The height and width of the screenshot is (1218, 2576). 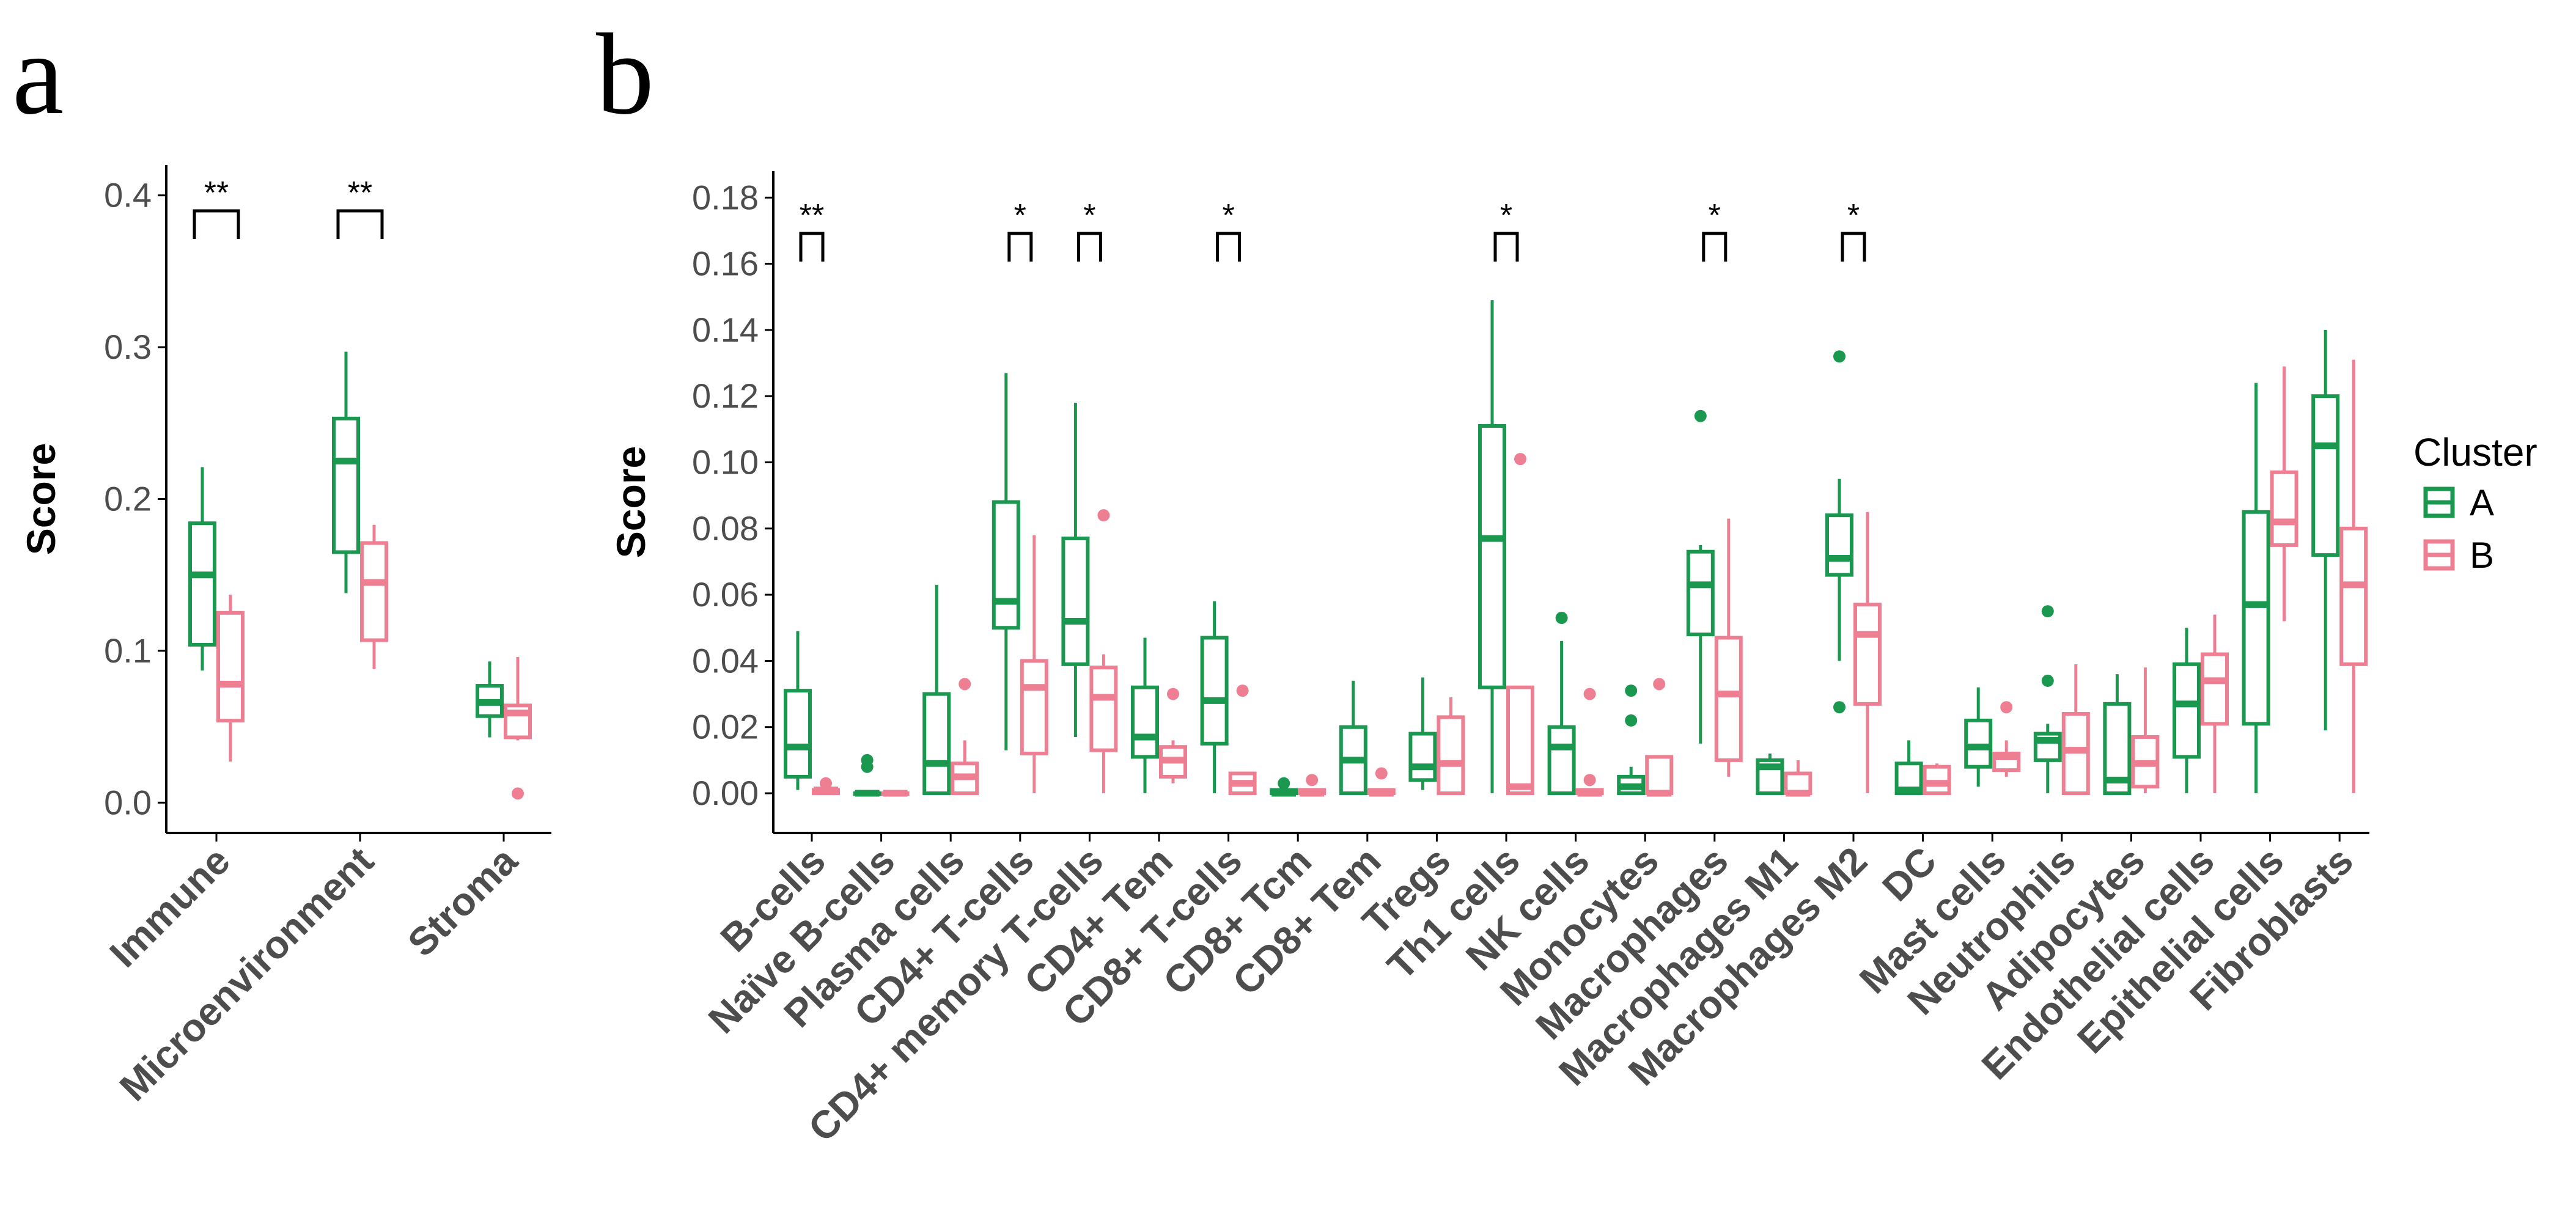 I want to click on y-tick-label: 0.4, so click(x=128, y=195).